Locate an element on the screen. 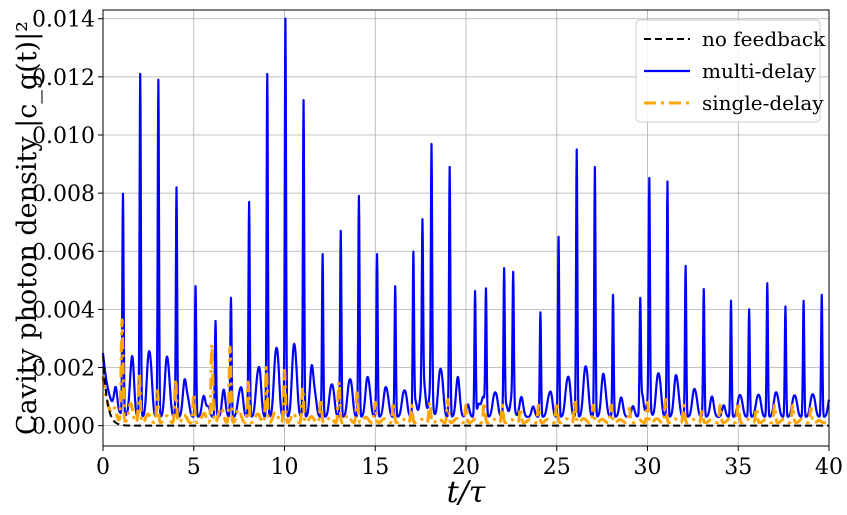 Image resolution: width=847 pixels, height=515 pixels. y-tick-label: 0.002 is located at coordinates (63, 369).